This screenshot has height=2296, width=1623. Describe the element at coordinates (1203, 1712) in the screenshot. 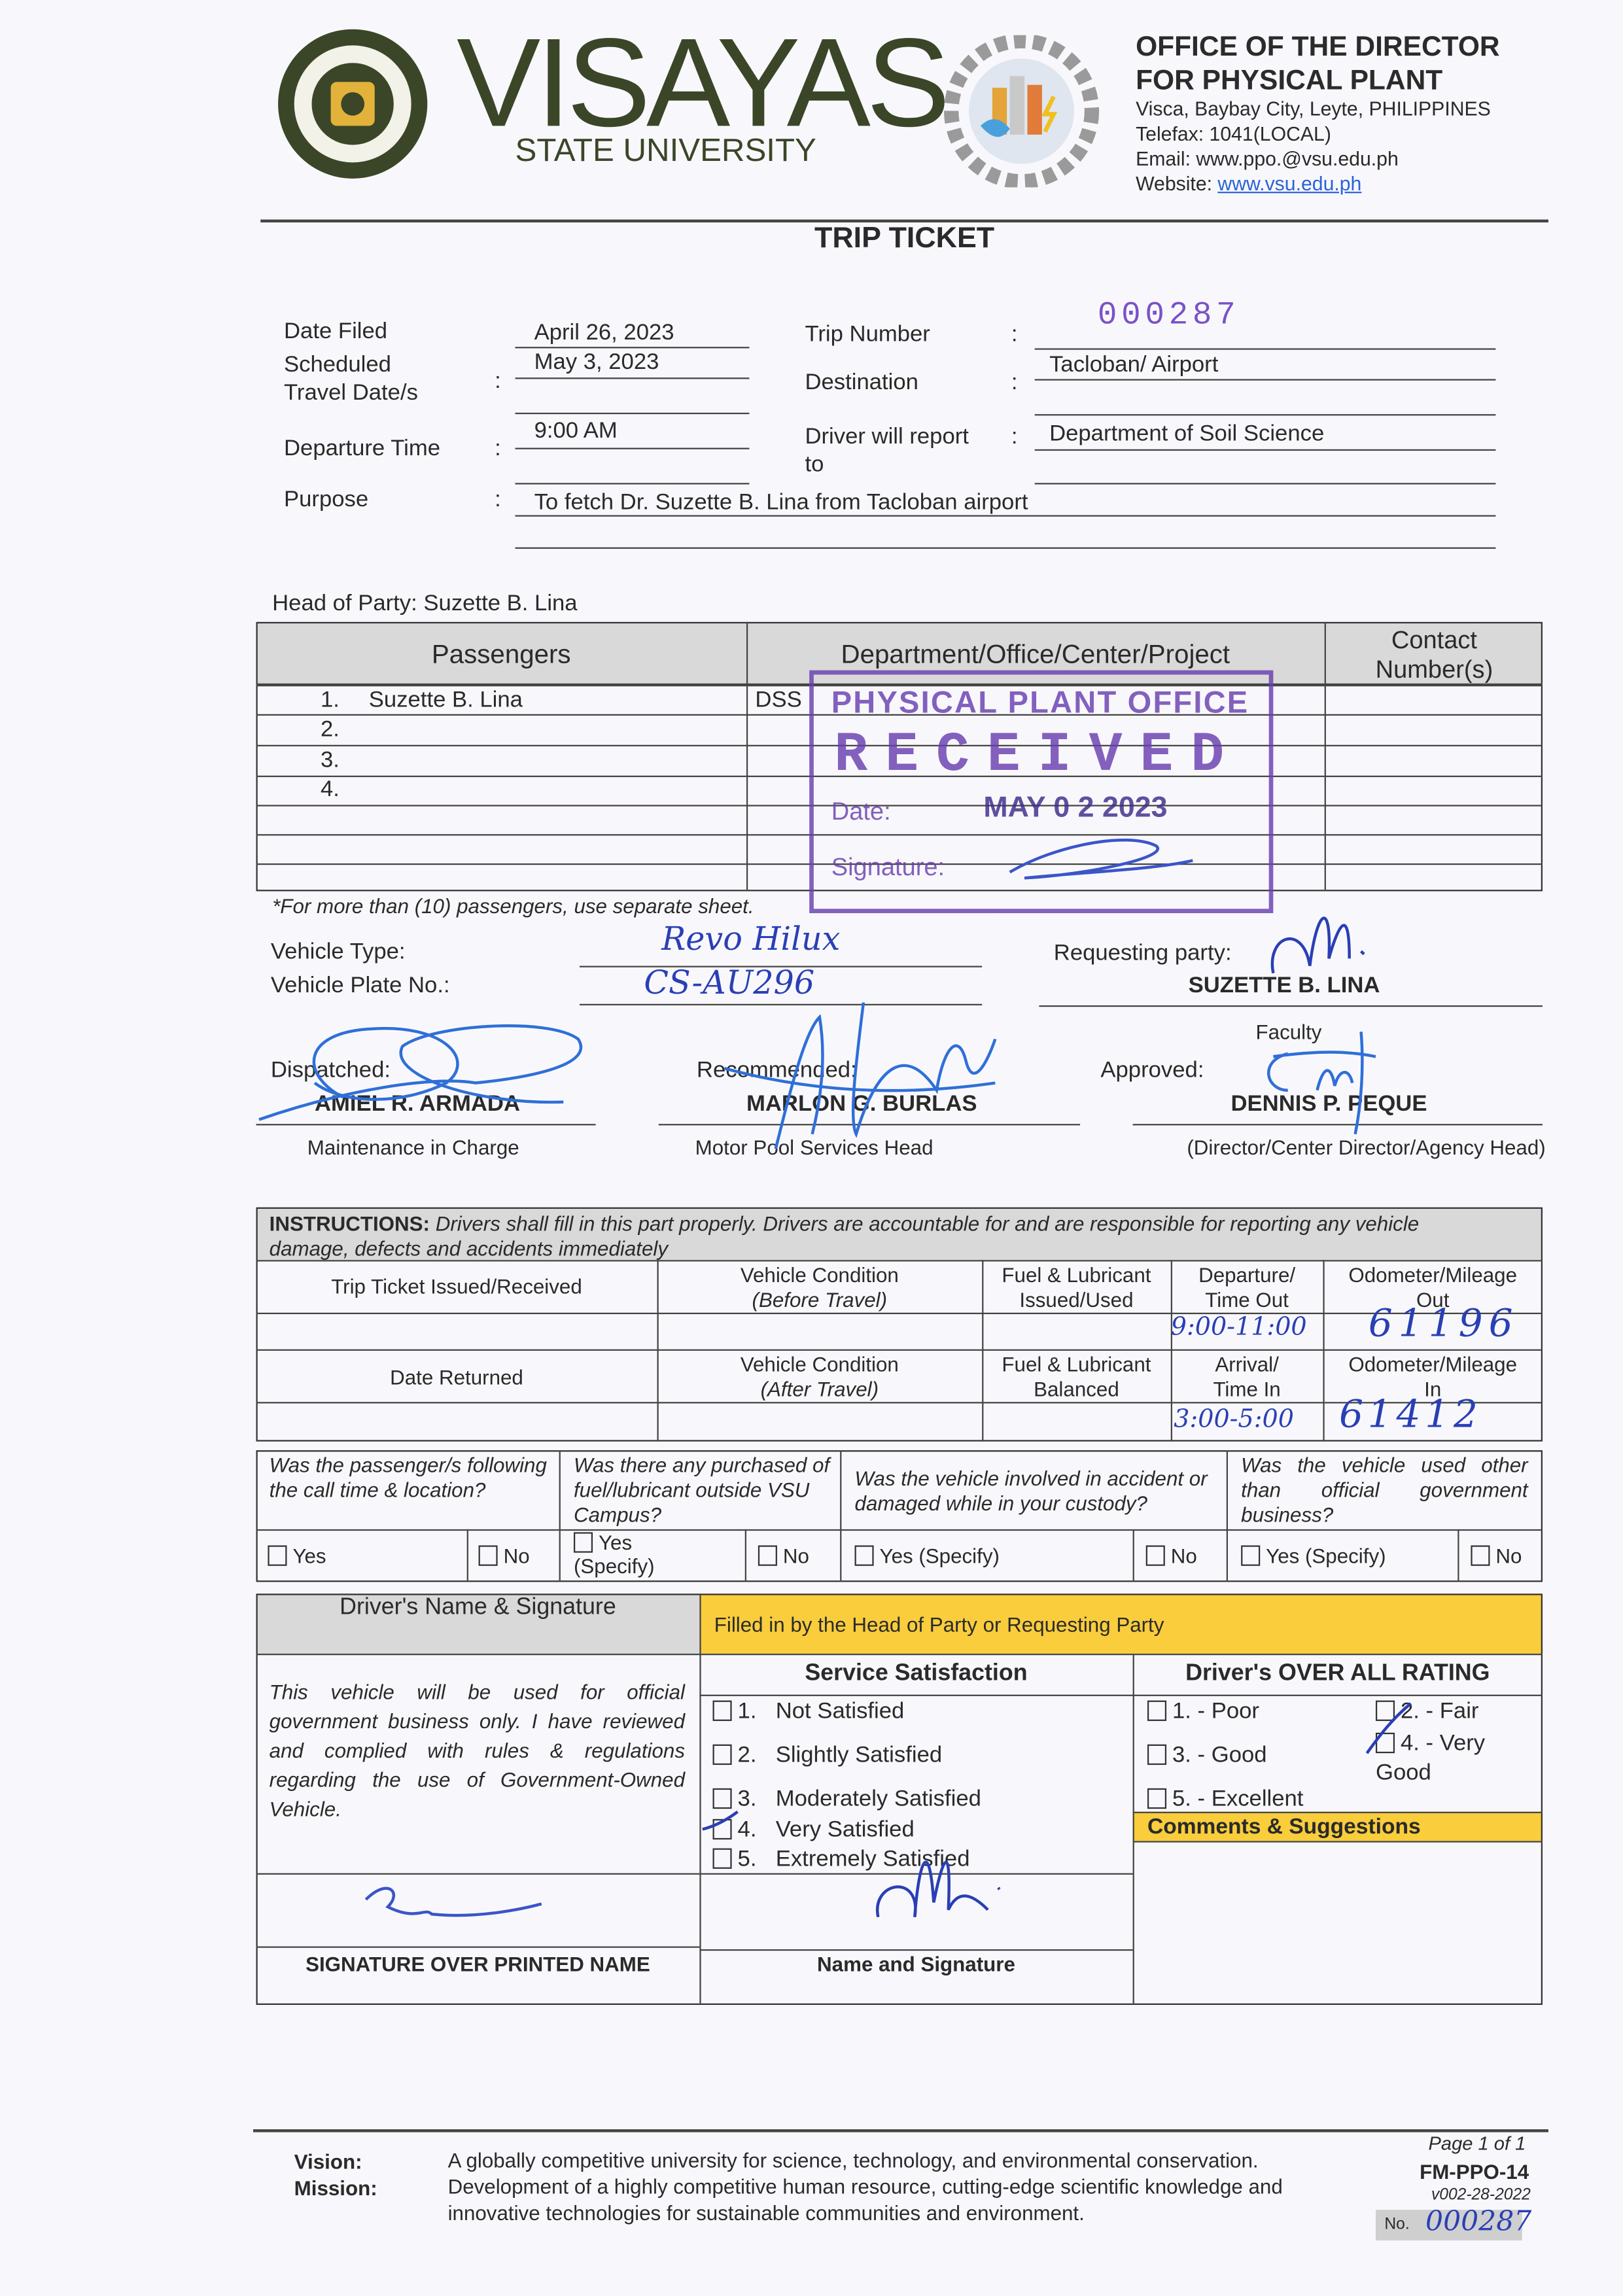

I see `rating-poor-checkbox: 1. - Poor` at that location.